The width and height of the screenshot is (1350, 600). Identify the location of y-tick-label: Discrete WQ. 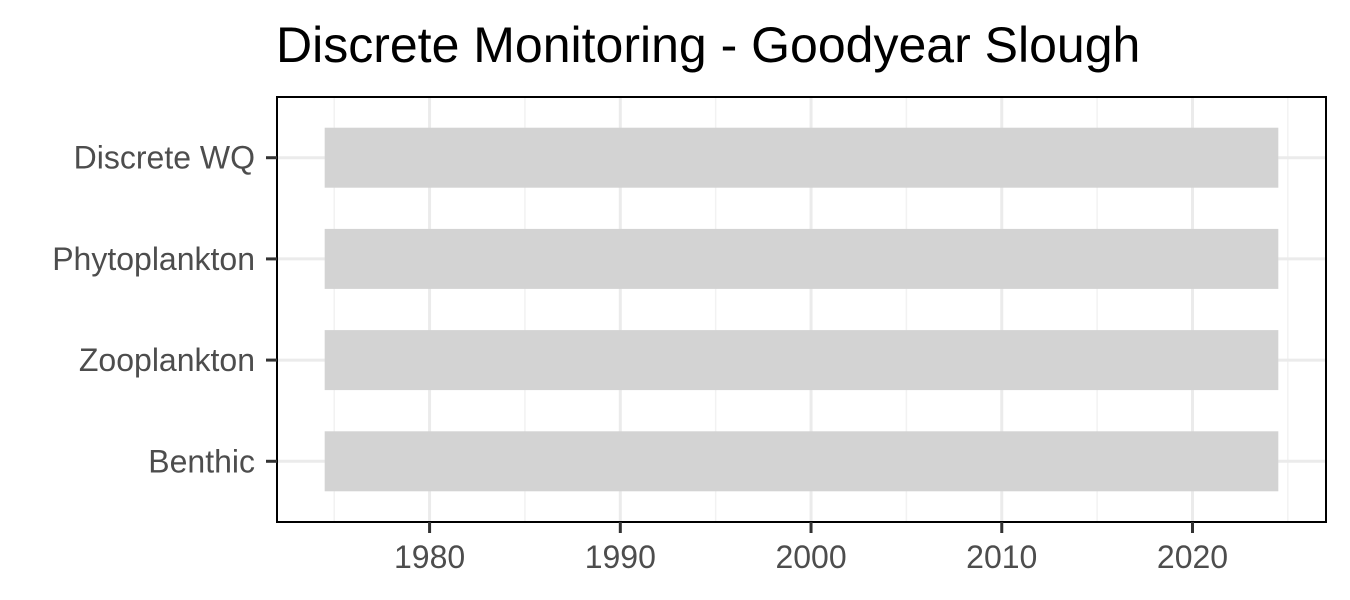
(164, 158).